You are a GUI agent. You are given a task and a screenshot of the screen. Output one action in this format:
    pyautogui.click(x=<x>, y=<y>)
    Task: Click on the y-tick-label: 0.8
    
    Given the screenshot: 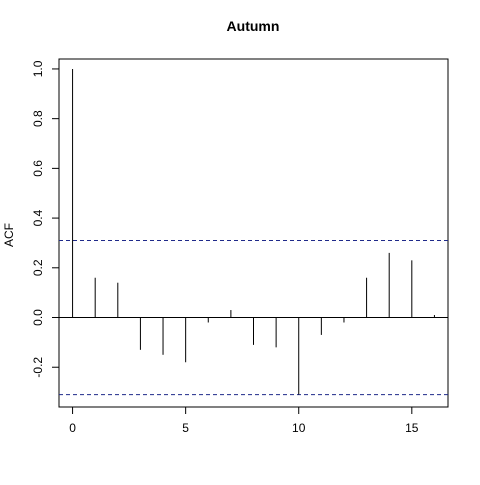 What is the action you would take?
    pyautogui.click(x=38, y=118)
    